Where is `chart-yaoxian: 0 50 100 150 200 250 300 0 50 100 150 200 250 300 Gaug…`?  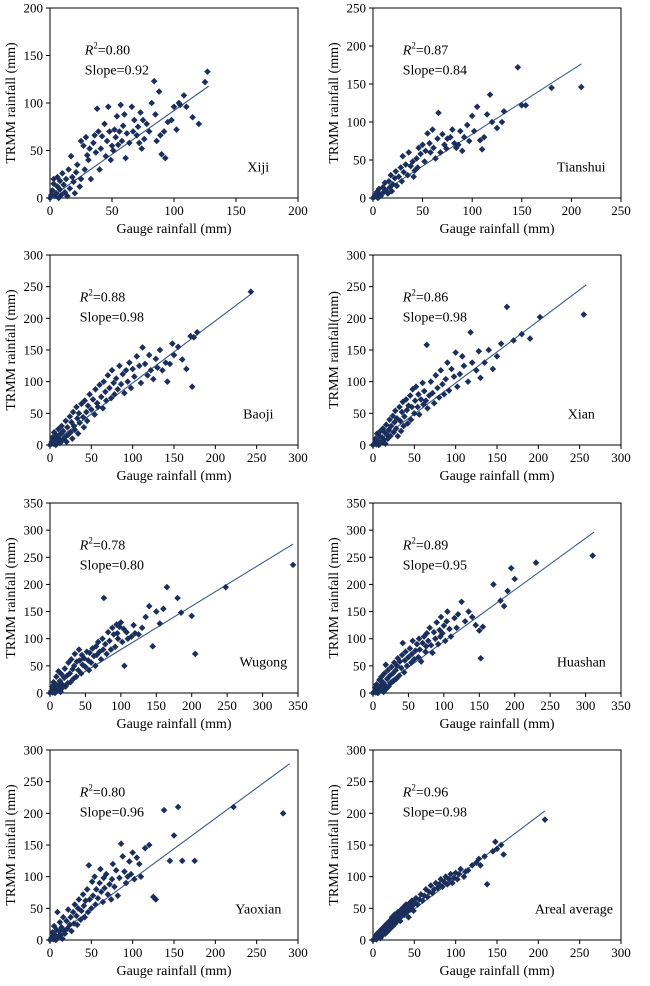 chart-yaoxian: 0 50 100 150 200 250 300 0 50 100 150 200 250 300 Gaug… is located at coordinates (156, 861).